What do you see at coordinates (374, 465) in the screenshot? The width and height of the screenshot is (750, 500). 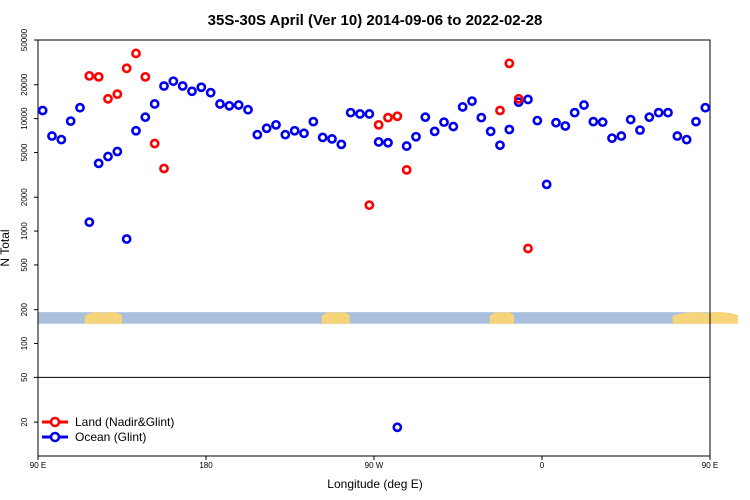 I see `x-tick-label: 90 W` at bounding box center [374, 465].